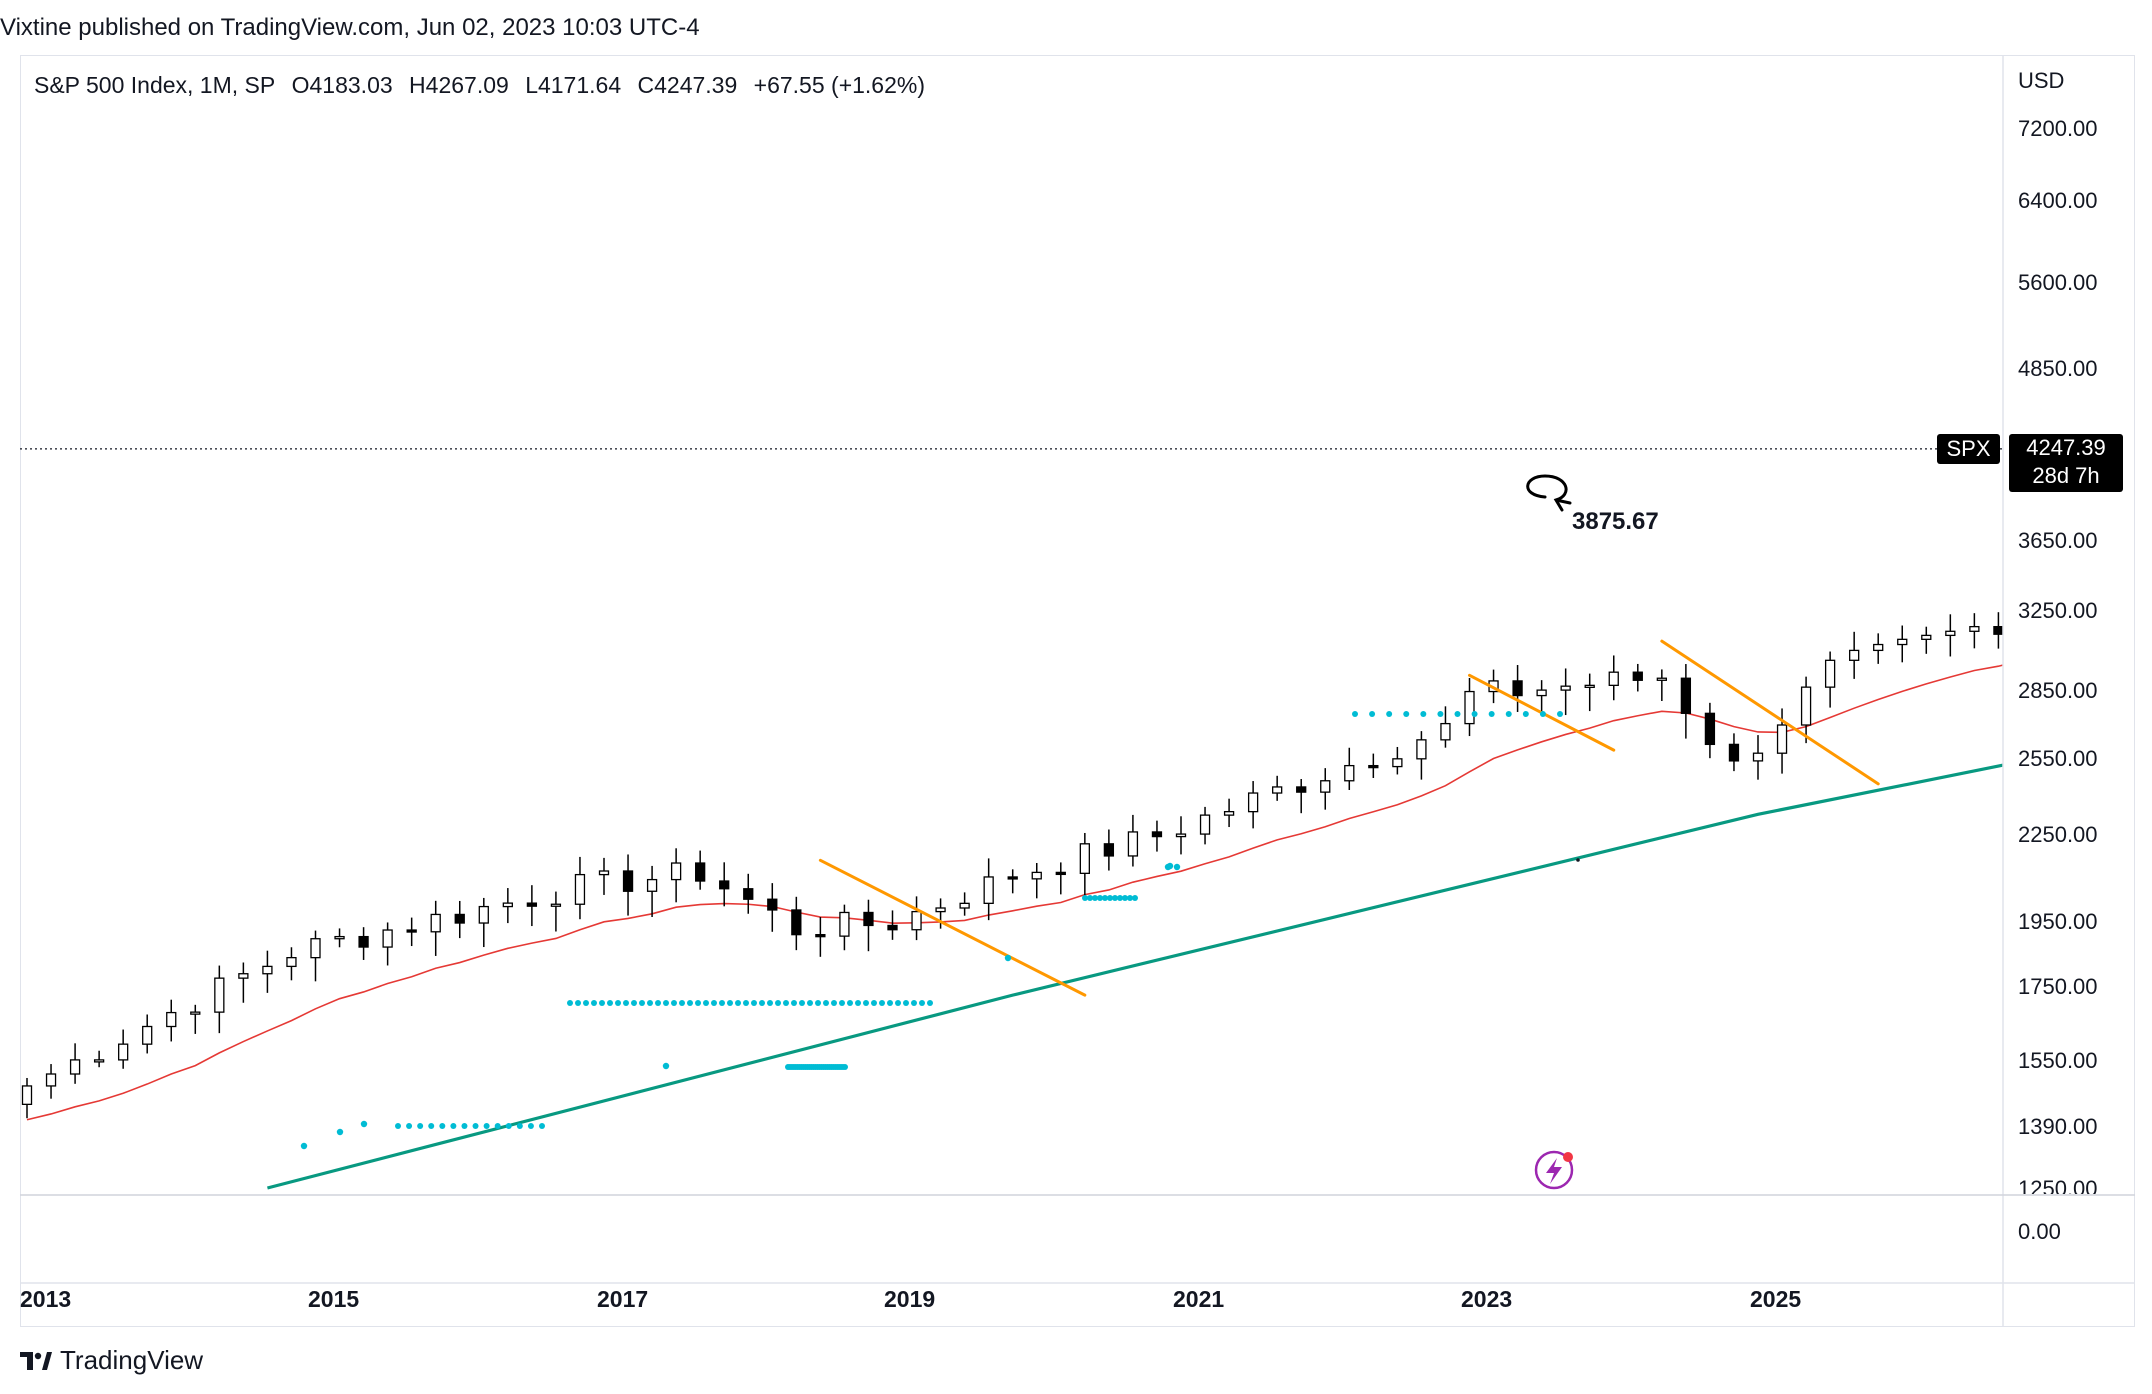 This screenshot has height=1394, width=2152. Describe the element at coordinates (2039, 1231) in the screenshot. I see `lower-pane-tick: 0.00` at that location.